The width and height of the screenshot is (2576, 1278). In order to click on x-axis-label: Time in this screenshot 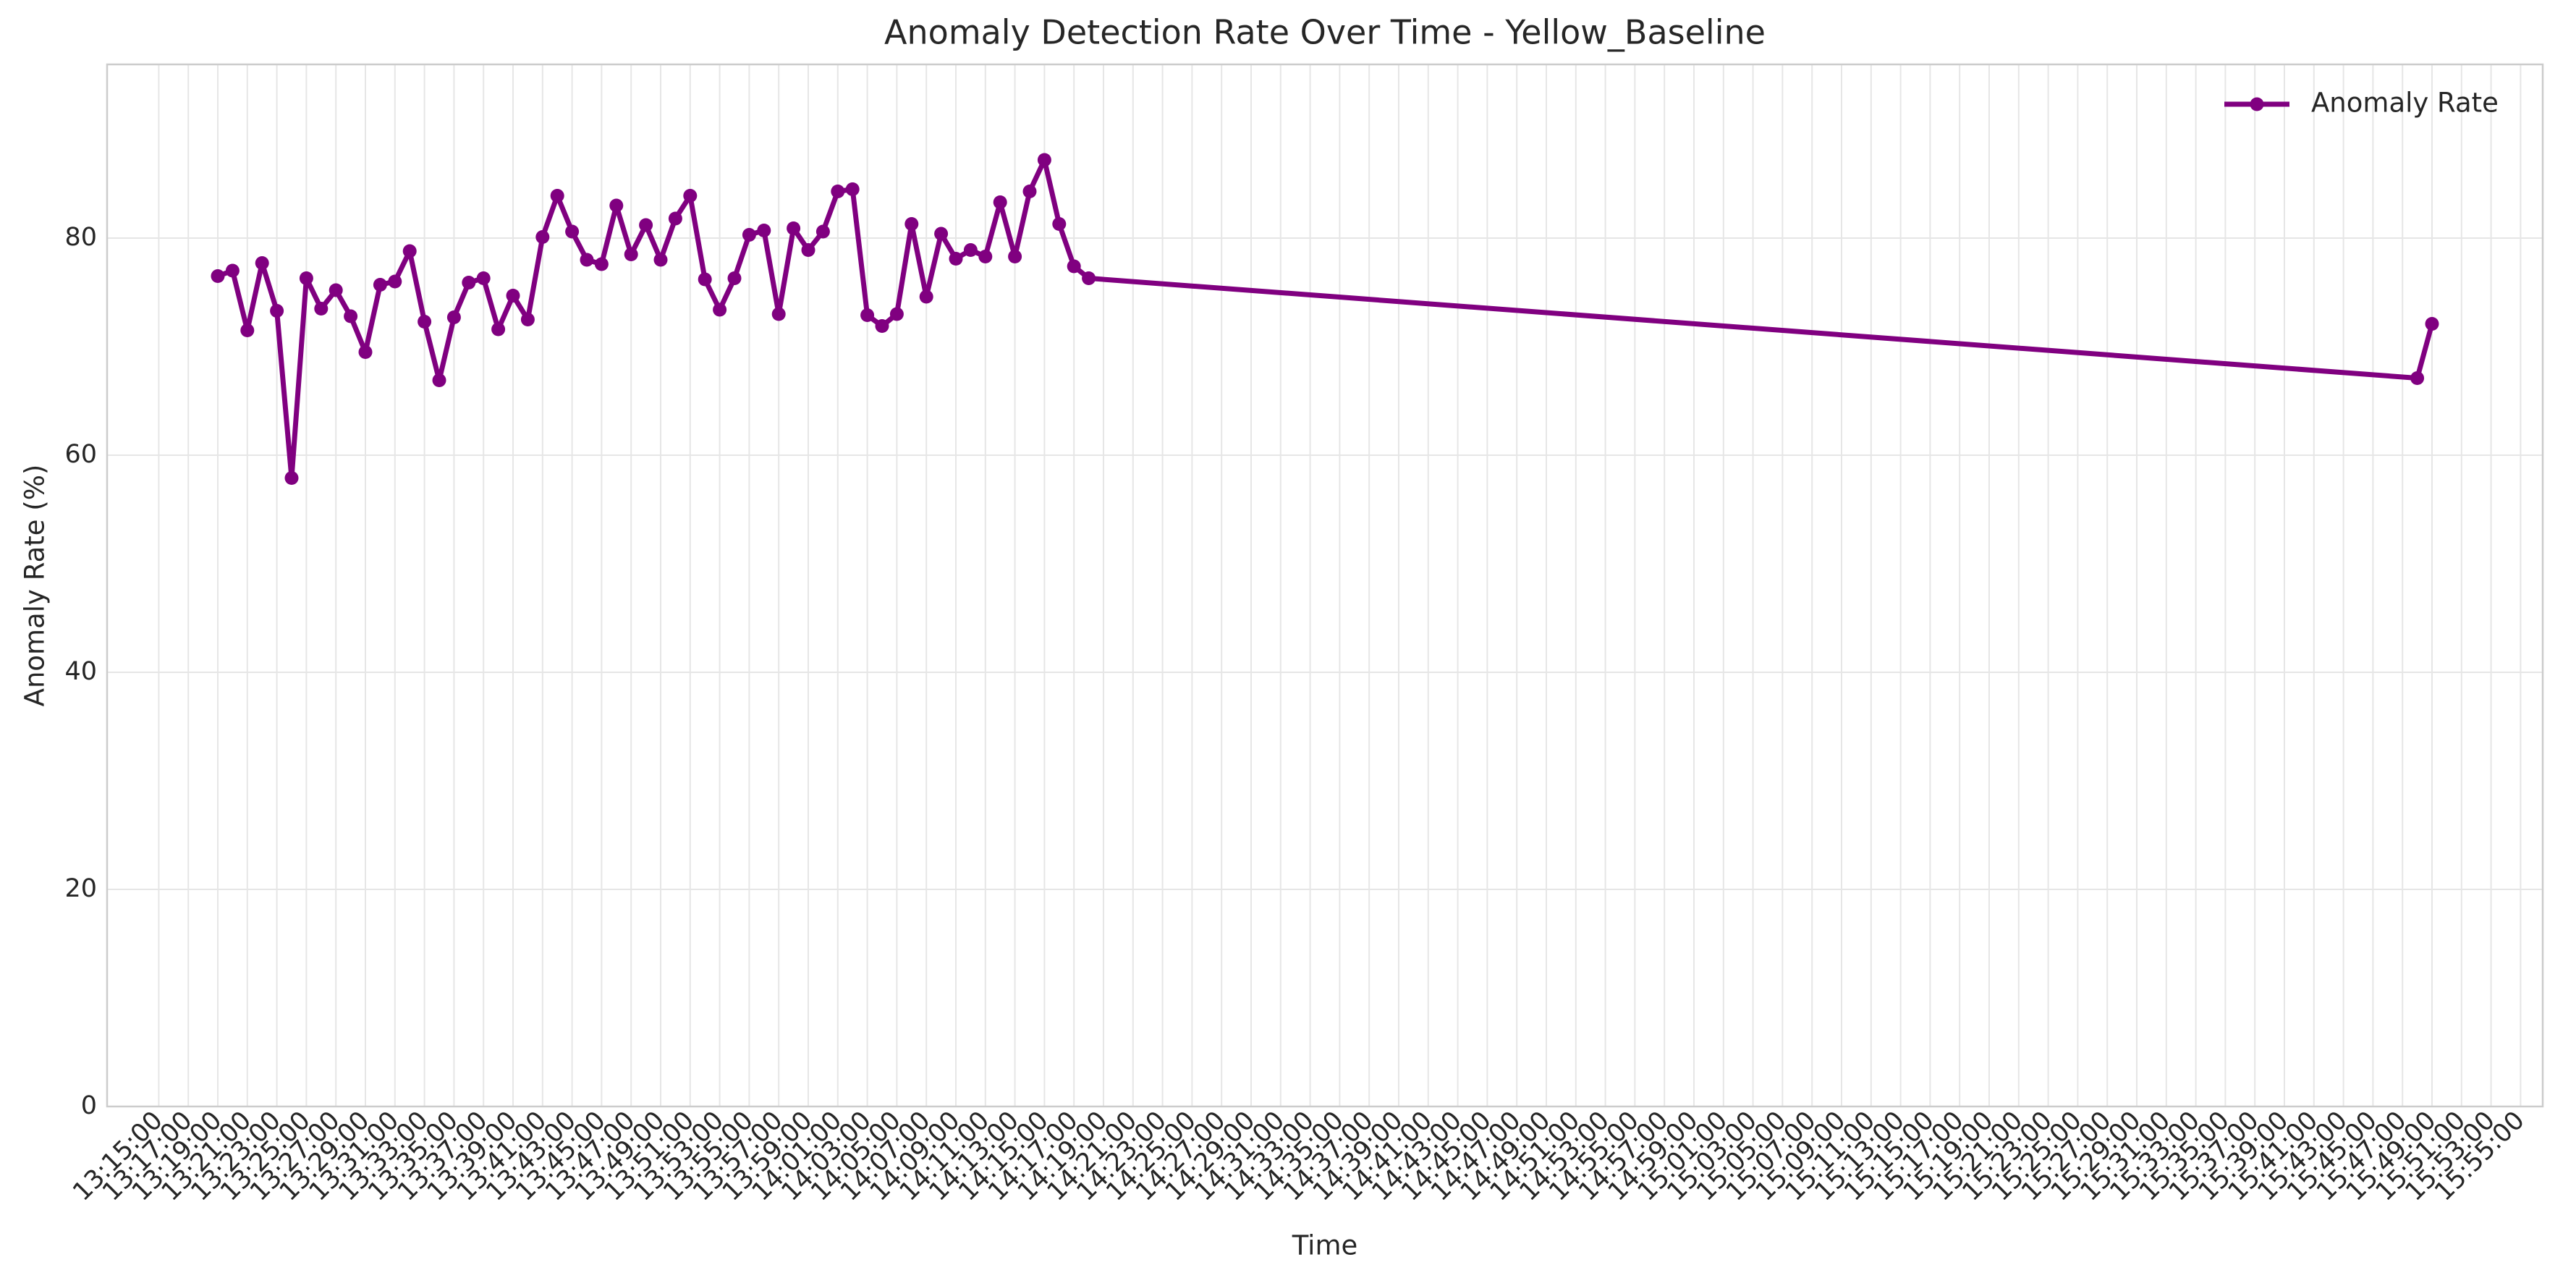, I will do `click(1325, 1245)`.